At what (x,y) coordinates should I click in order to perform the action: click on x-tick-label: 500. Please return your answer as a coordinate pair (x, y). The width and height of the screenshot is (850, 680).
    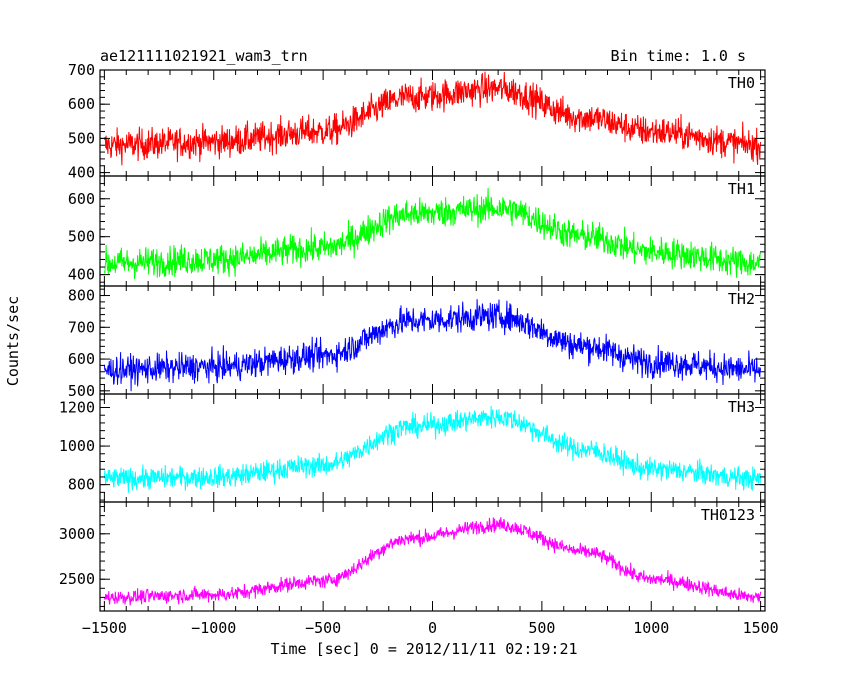
    Looking at the image, I should click on (541, 628).